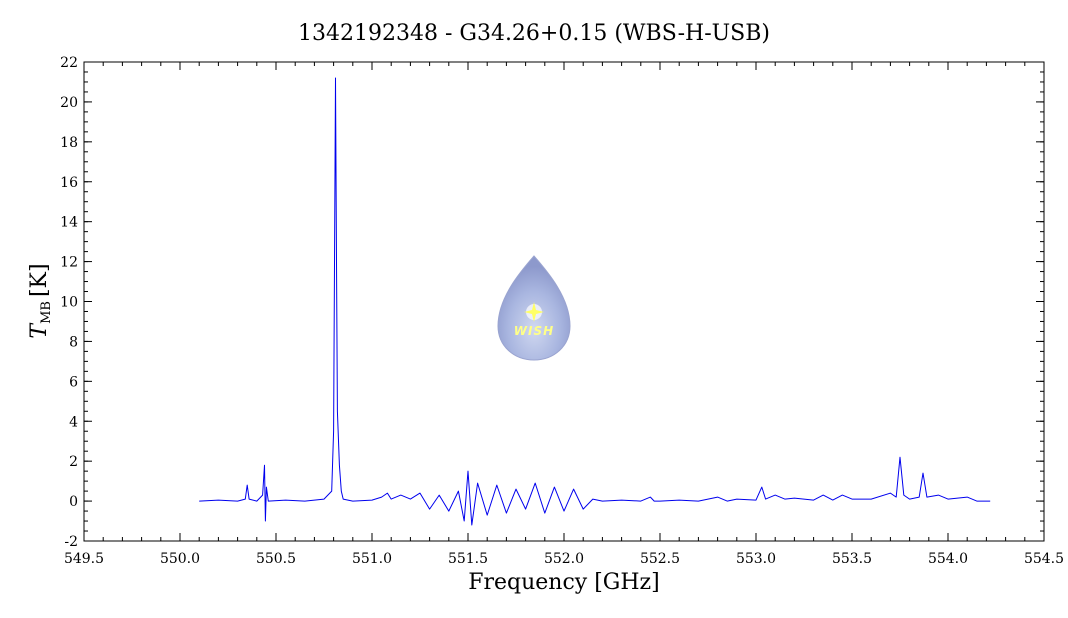 Image resolution: width=1068 pixels, height=618 pixels. Describe the element at coordinates (564, 559) in the screenshot. I see `x-tick-label: 552.0` at that location.